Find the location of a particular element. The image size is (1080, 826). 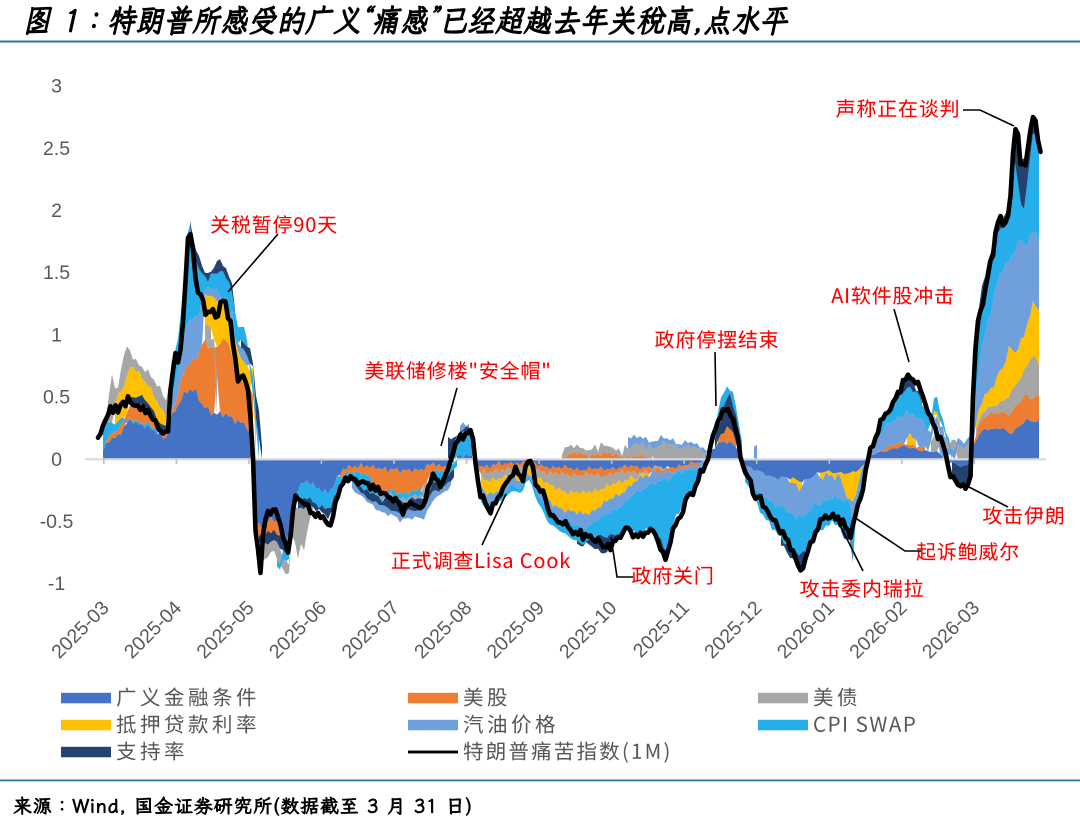

svg-text: 2.5 is located at coordinates (56, 149).